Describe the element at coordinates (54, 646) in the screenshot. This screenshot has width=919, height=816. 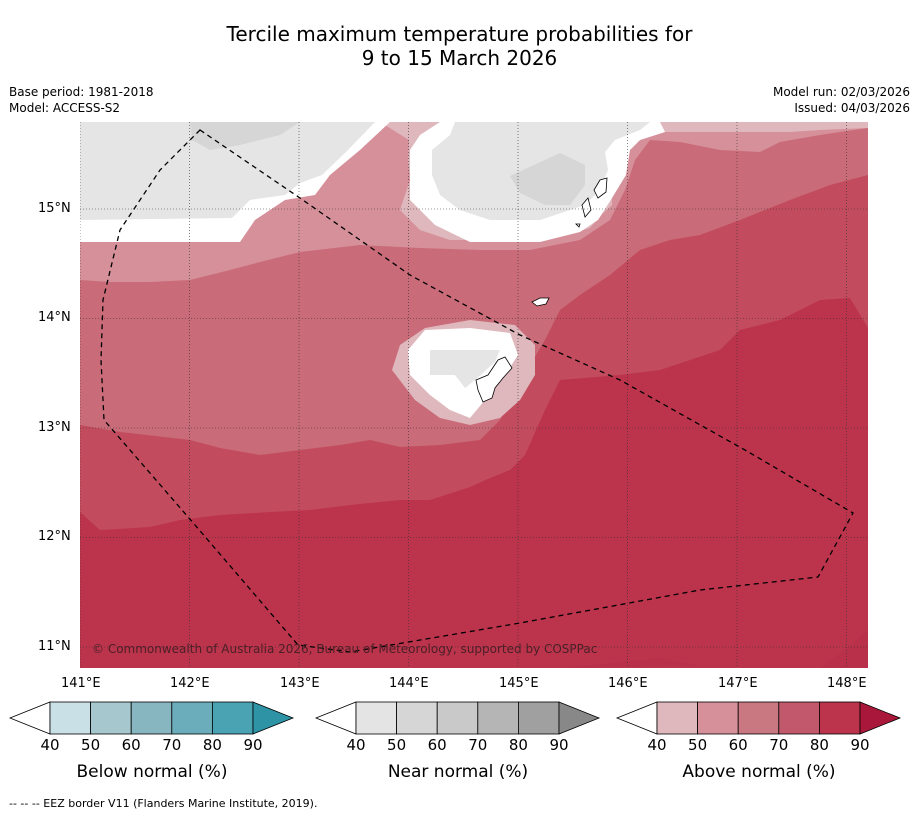
I see `lat-label-11: 11°N` at that location.